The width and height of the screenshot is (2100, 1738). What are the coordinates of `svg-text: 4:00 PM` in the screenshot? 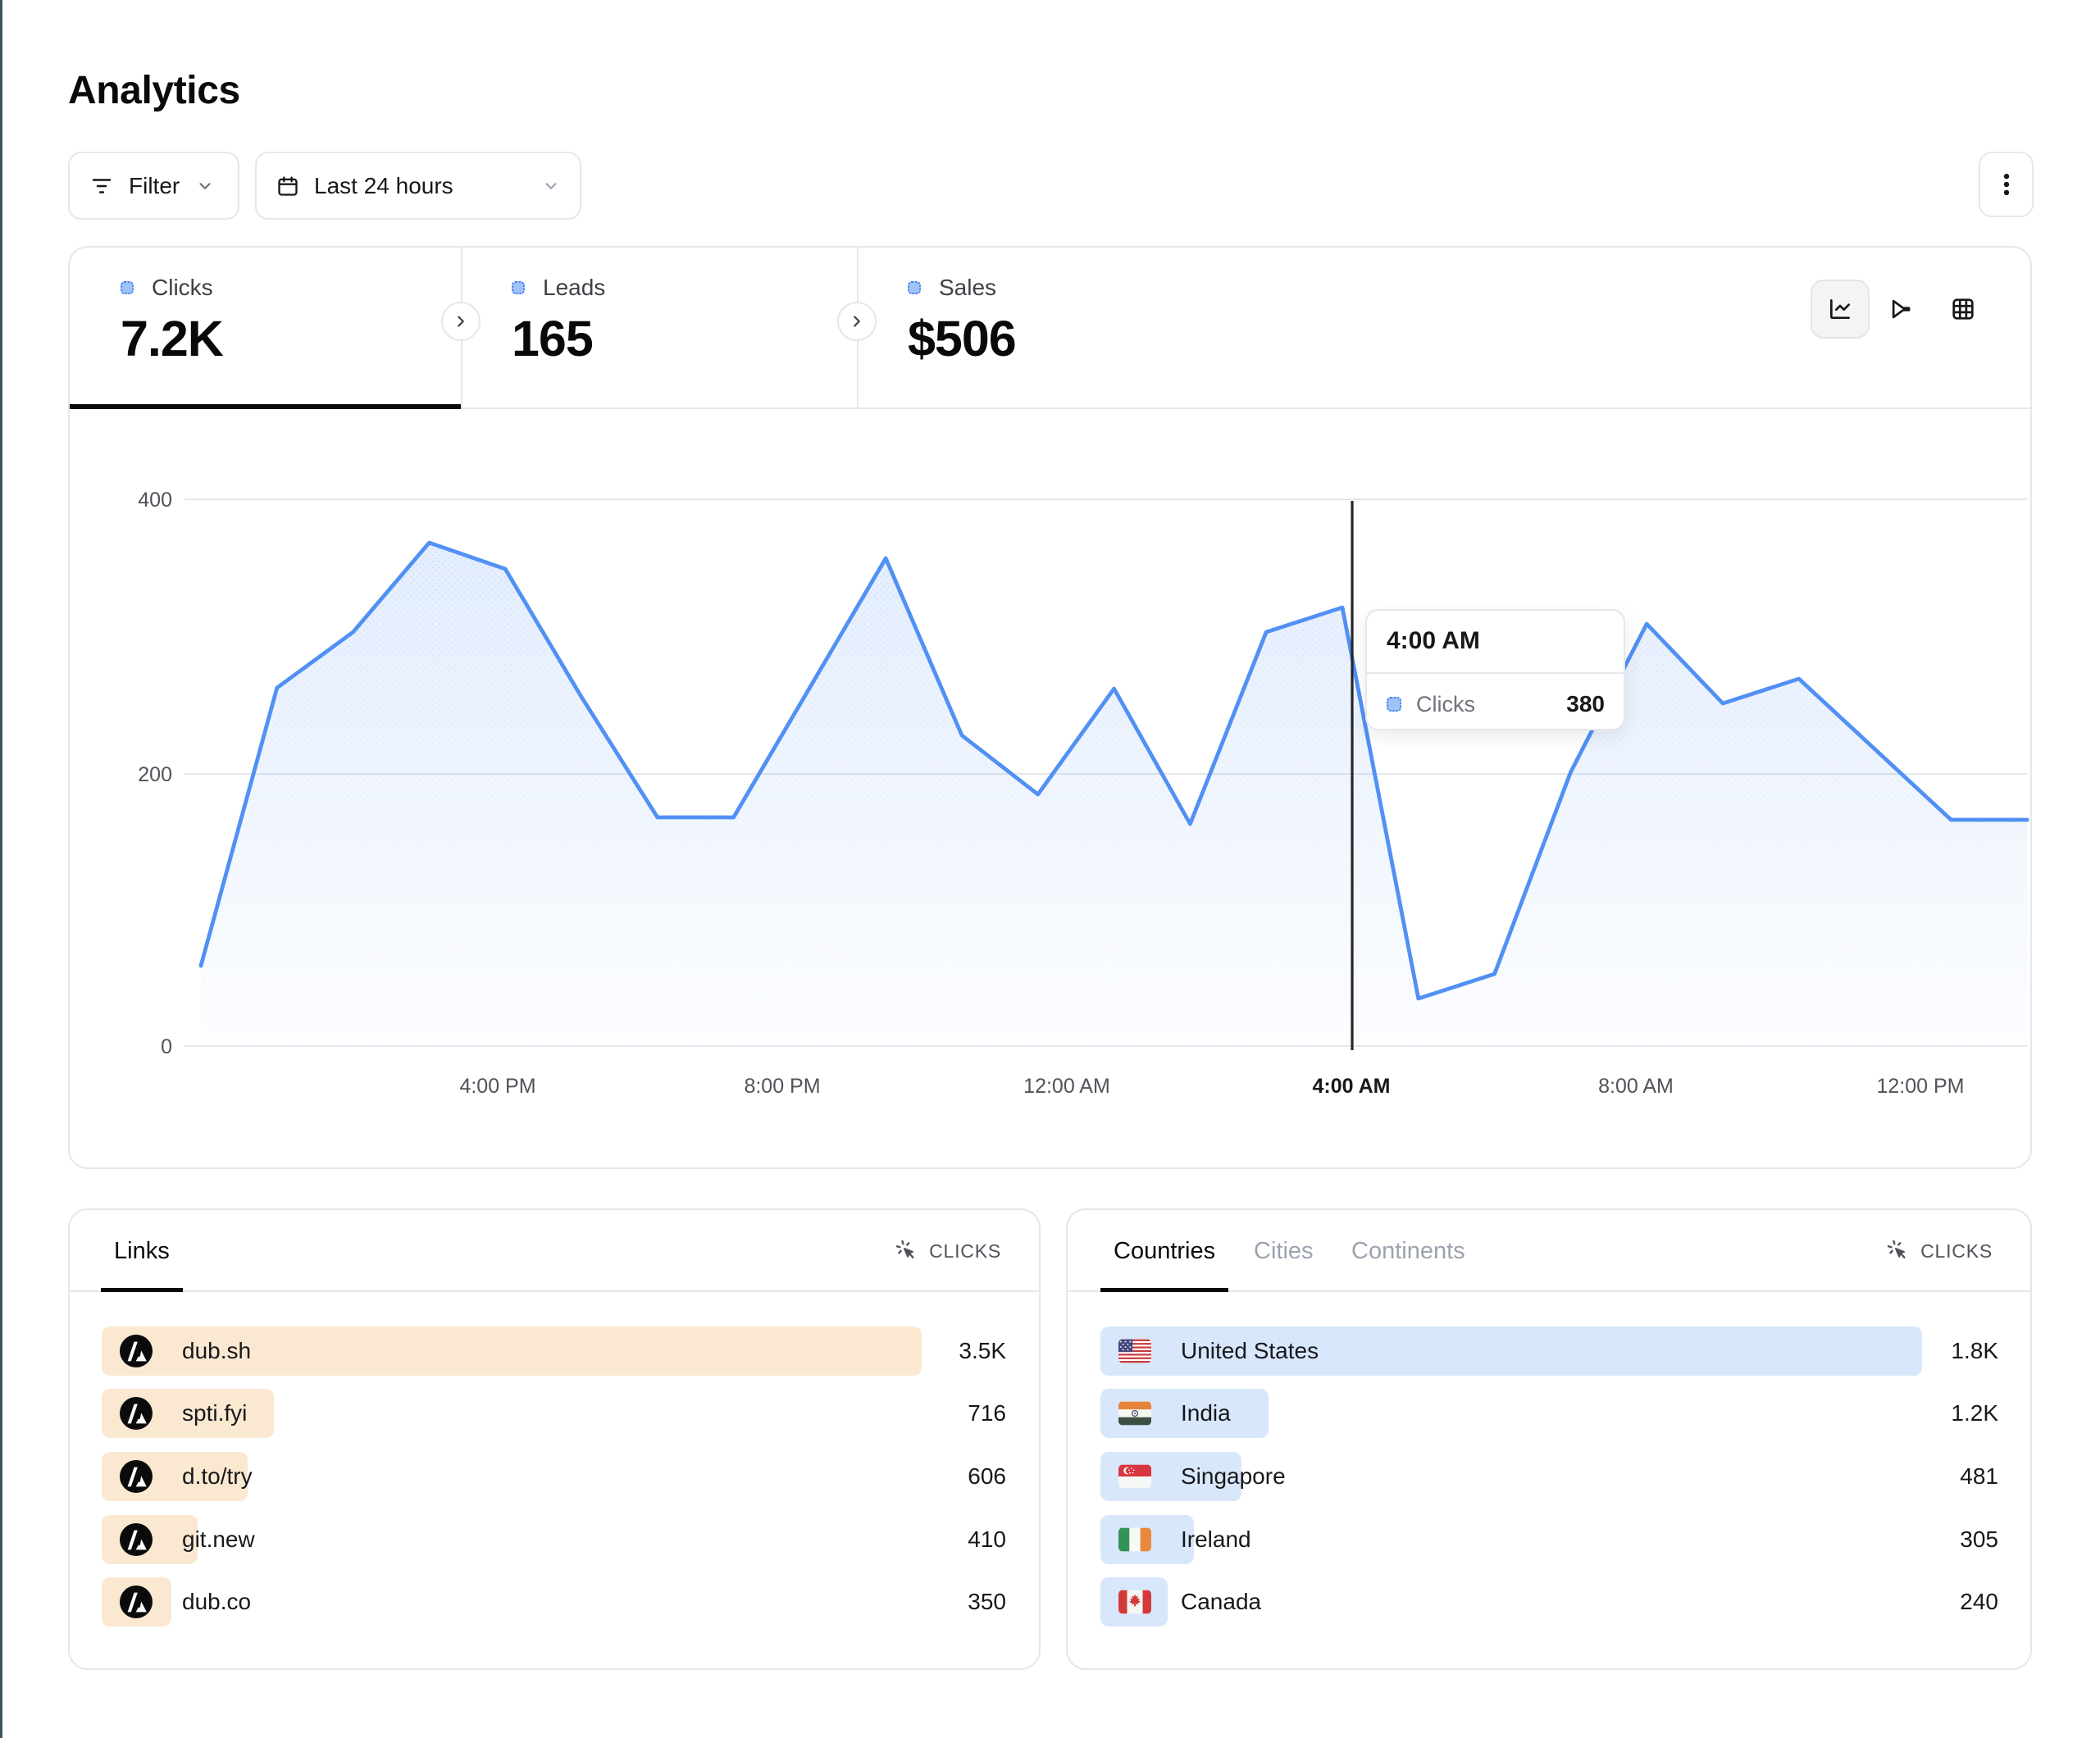 It's located at (497, 1086).